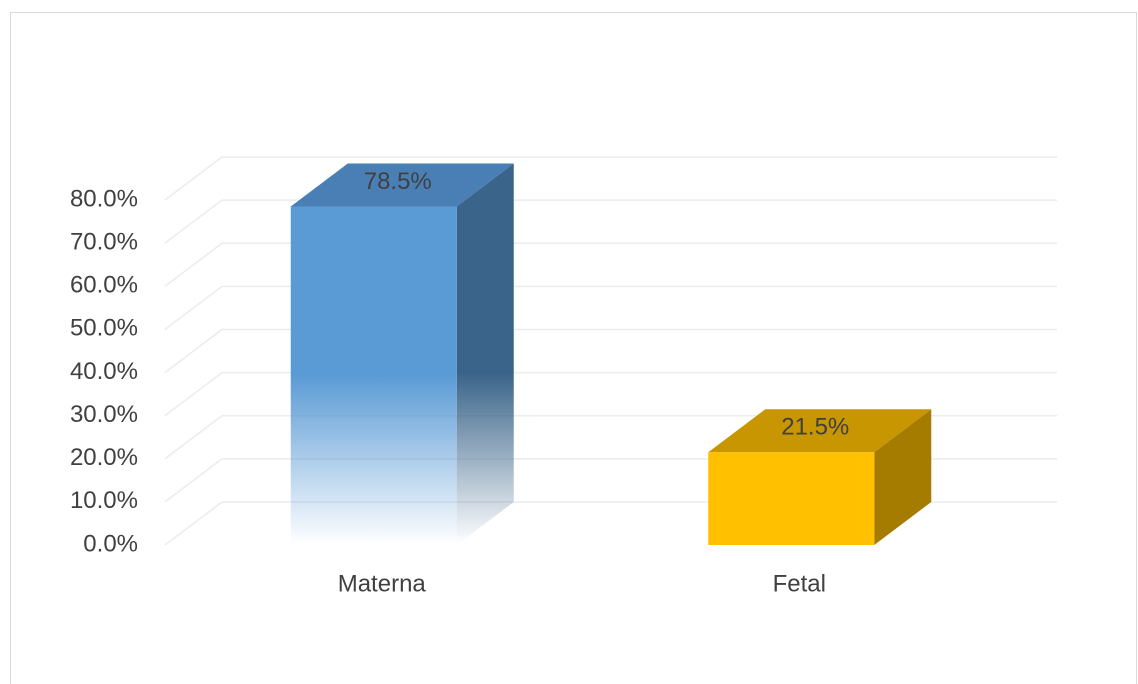  I want to click on y-tick-label: 20.0%, so click(104, 457).